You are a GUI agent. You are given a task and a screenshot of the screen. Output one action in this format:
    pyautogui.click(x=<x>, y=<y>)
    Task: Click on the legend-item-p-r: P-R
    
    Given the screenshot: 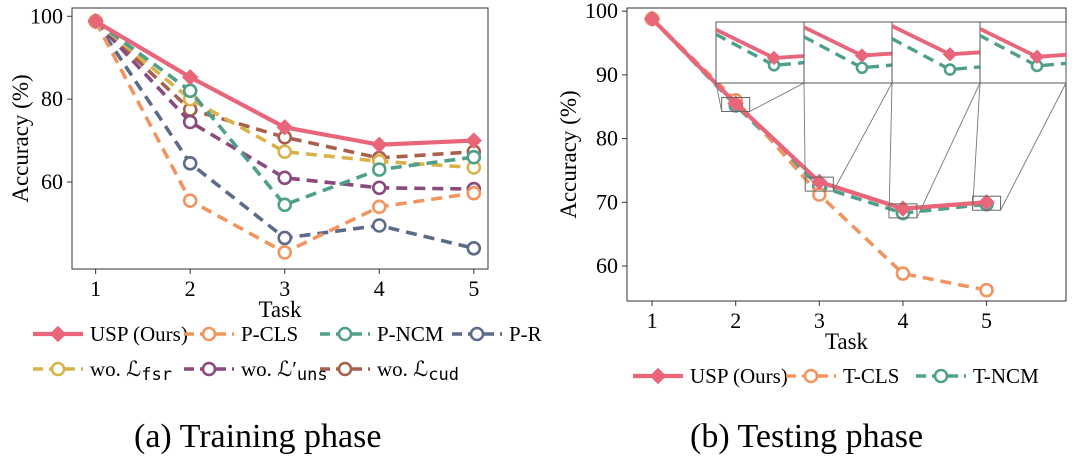 What is the action you would take?
    pyautogui.click(x=497, y=334)
    